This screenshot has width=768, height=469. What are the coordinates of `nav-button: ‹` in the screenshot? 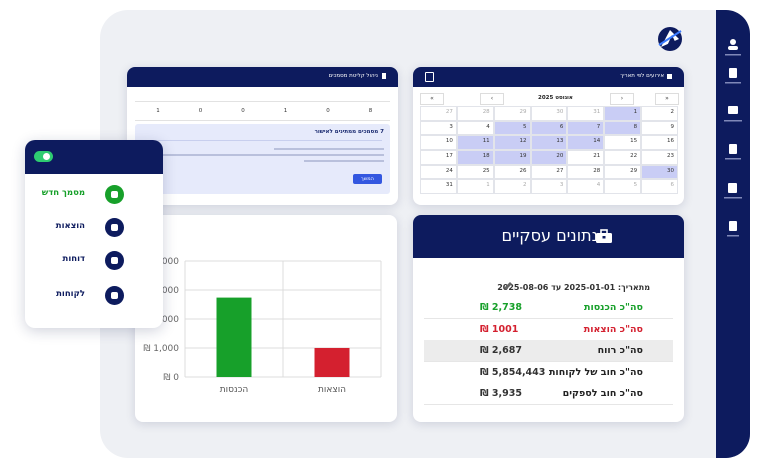 It's located at (492, 99).